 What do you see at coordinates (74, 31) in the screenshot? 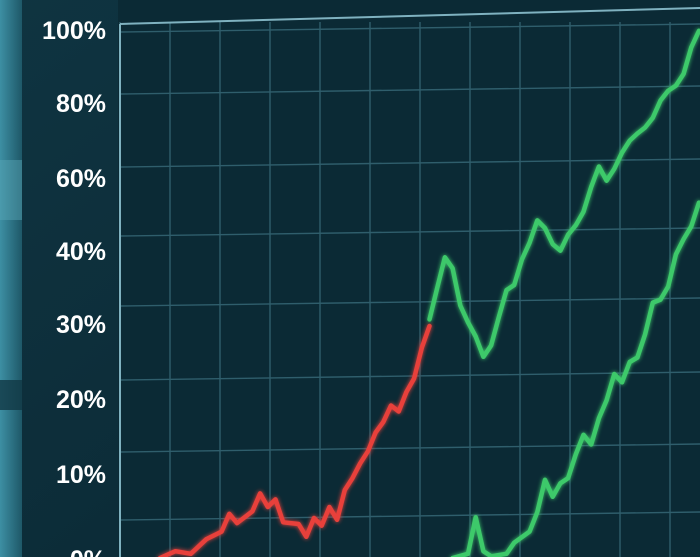
I see `y-tick-label: 100%` at bounding box center [74, 31].